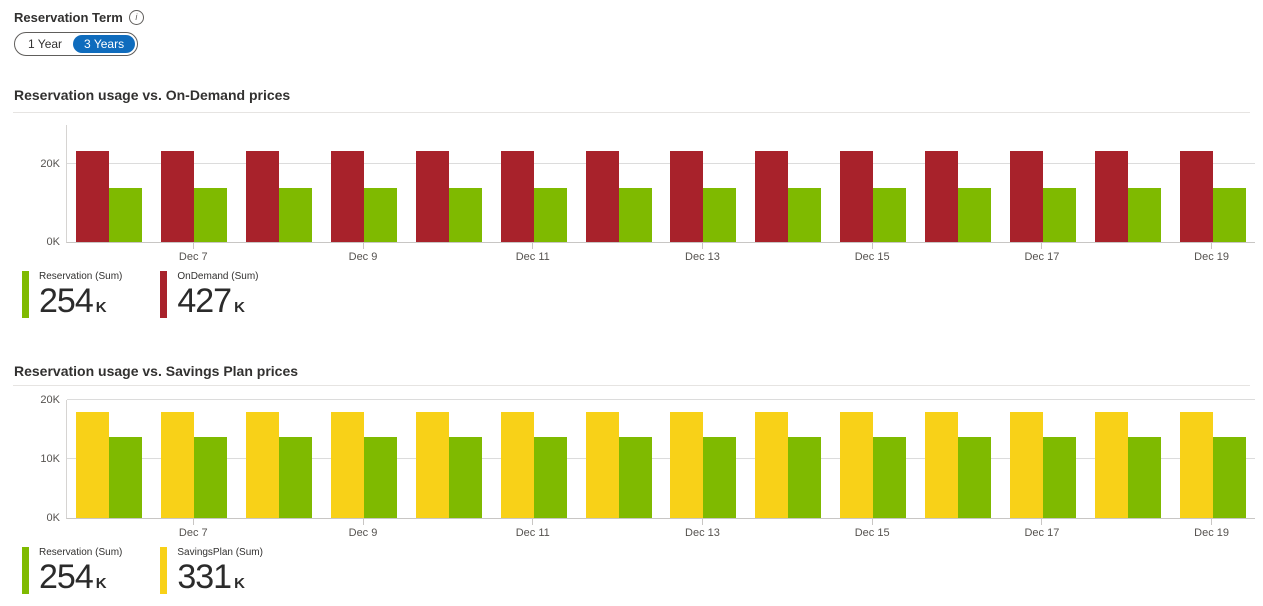  Describe the element at coordinates (1211, 255) in the screenshot. I see `x-axis-cell: Dec 19` at that location.